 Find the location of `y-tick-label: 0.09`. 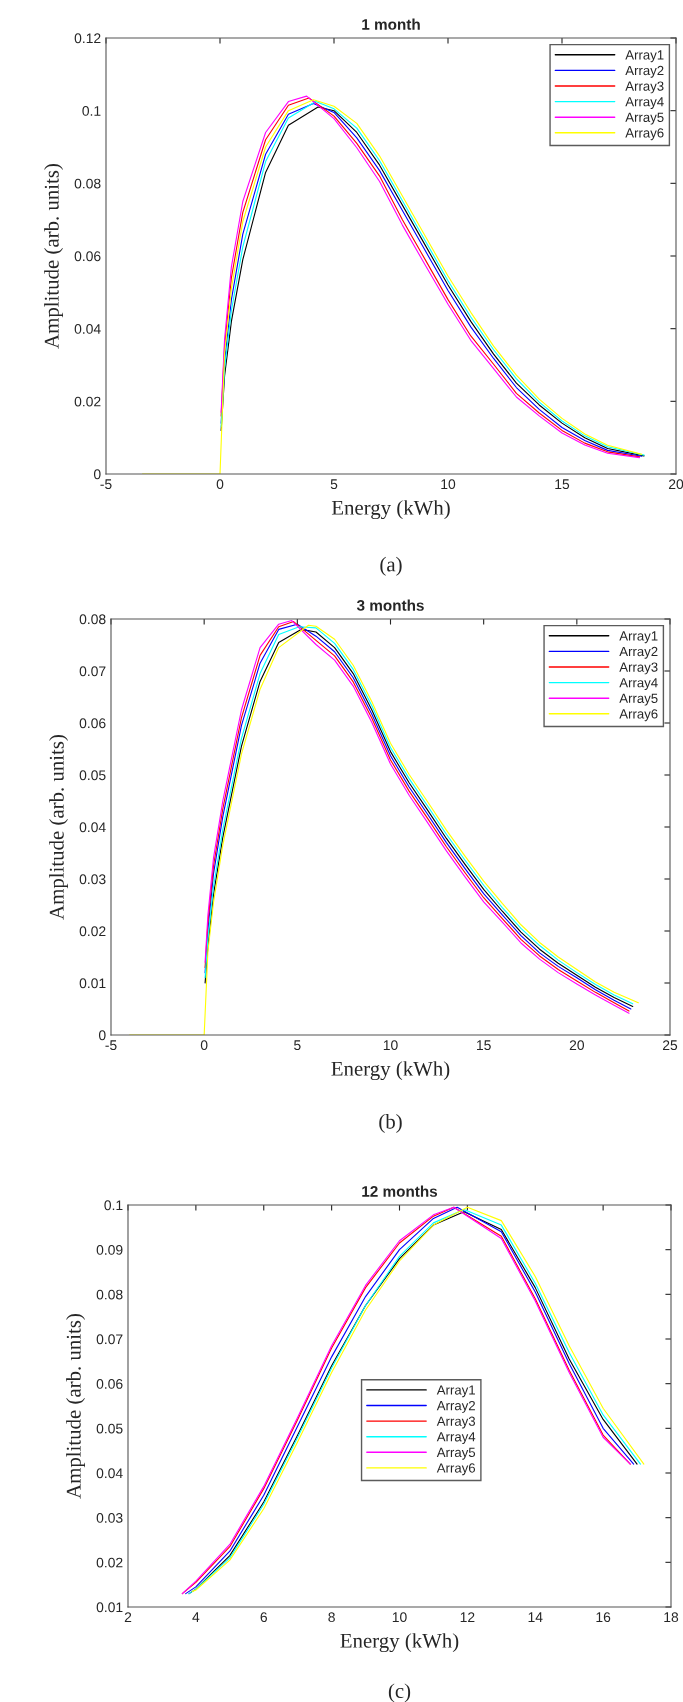

y-tick-label: 0.09 is located at coordinates (109, 1250).